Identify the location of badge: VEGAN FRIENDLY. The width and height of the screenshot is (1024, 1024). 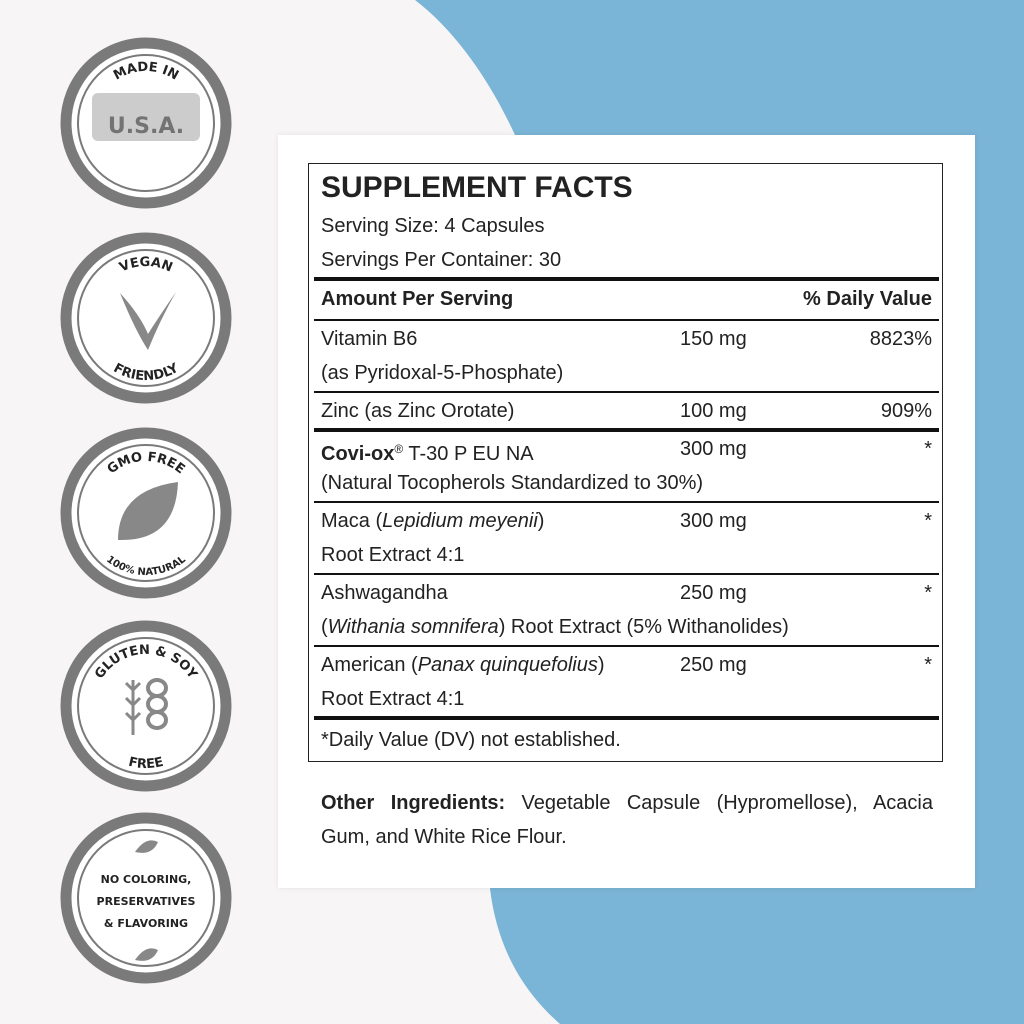
(146, 318).